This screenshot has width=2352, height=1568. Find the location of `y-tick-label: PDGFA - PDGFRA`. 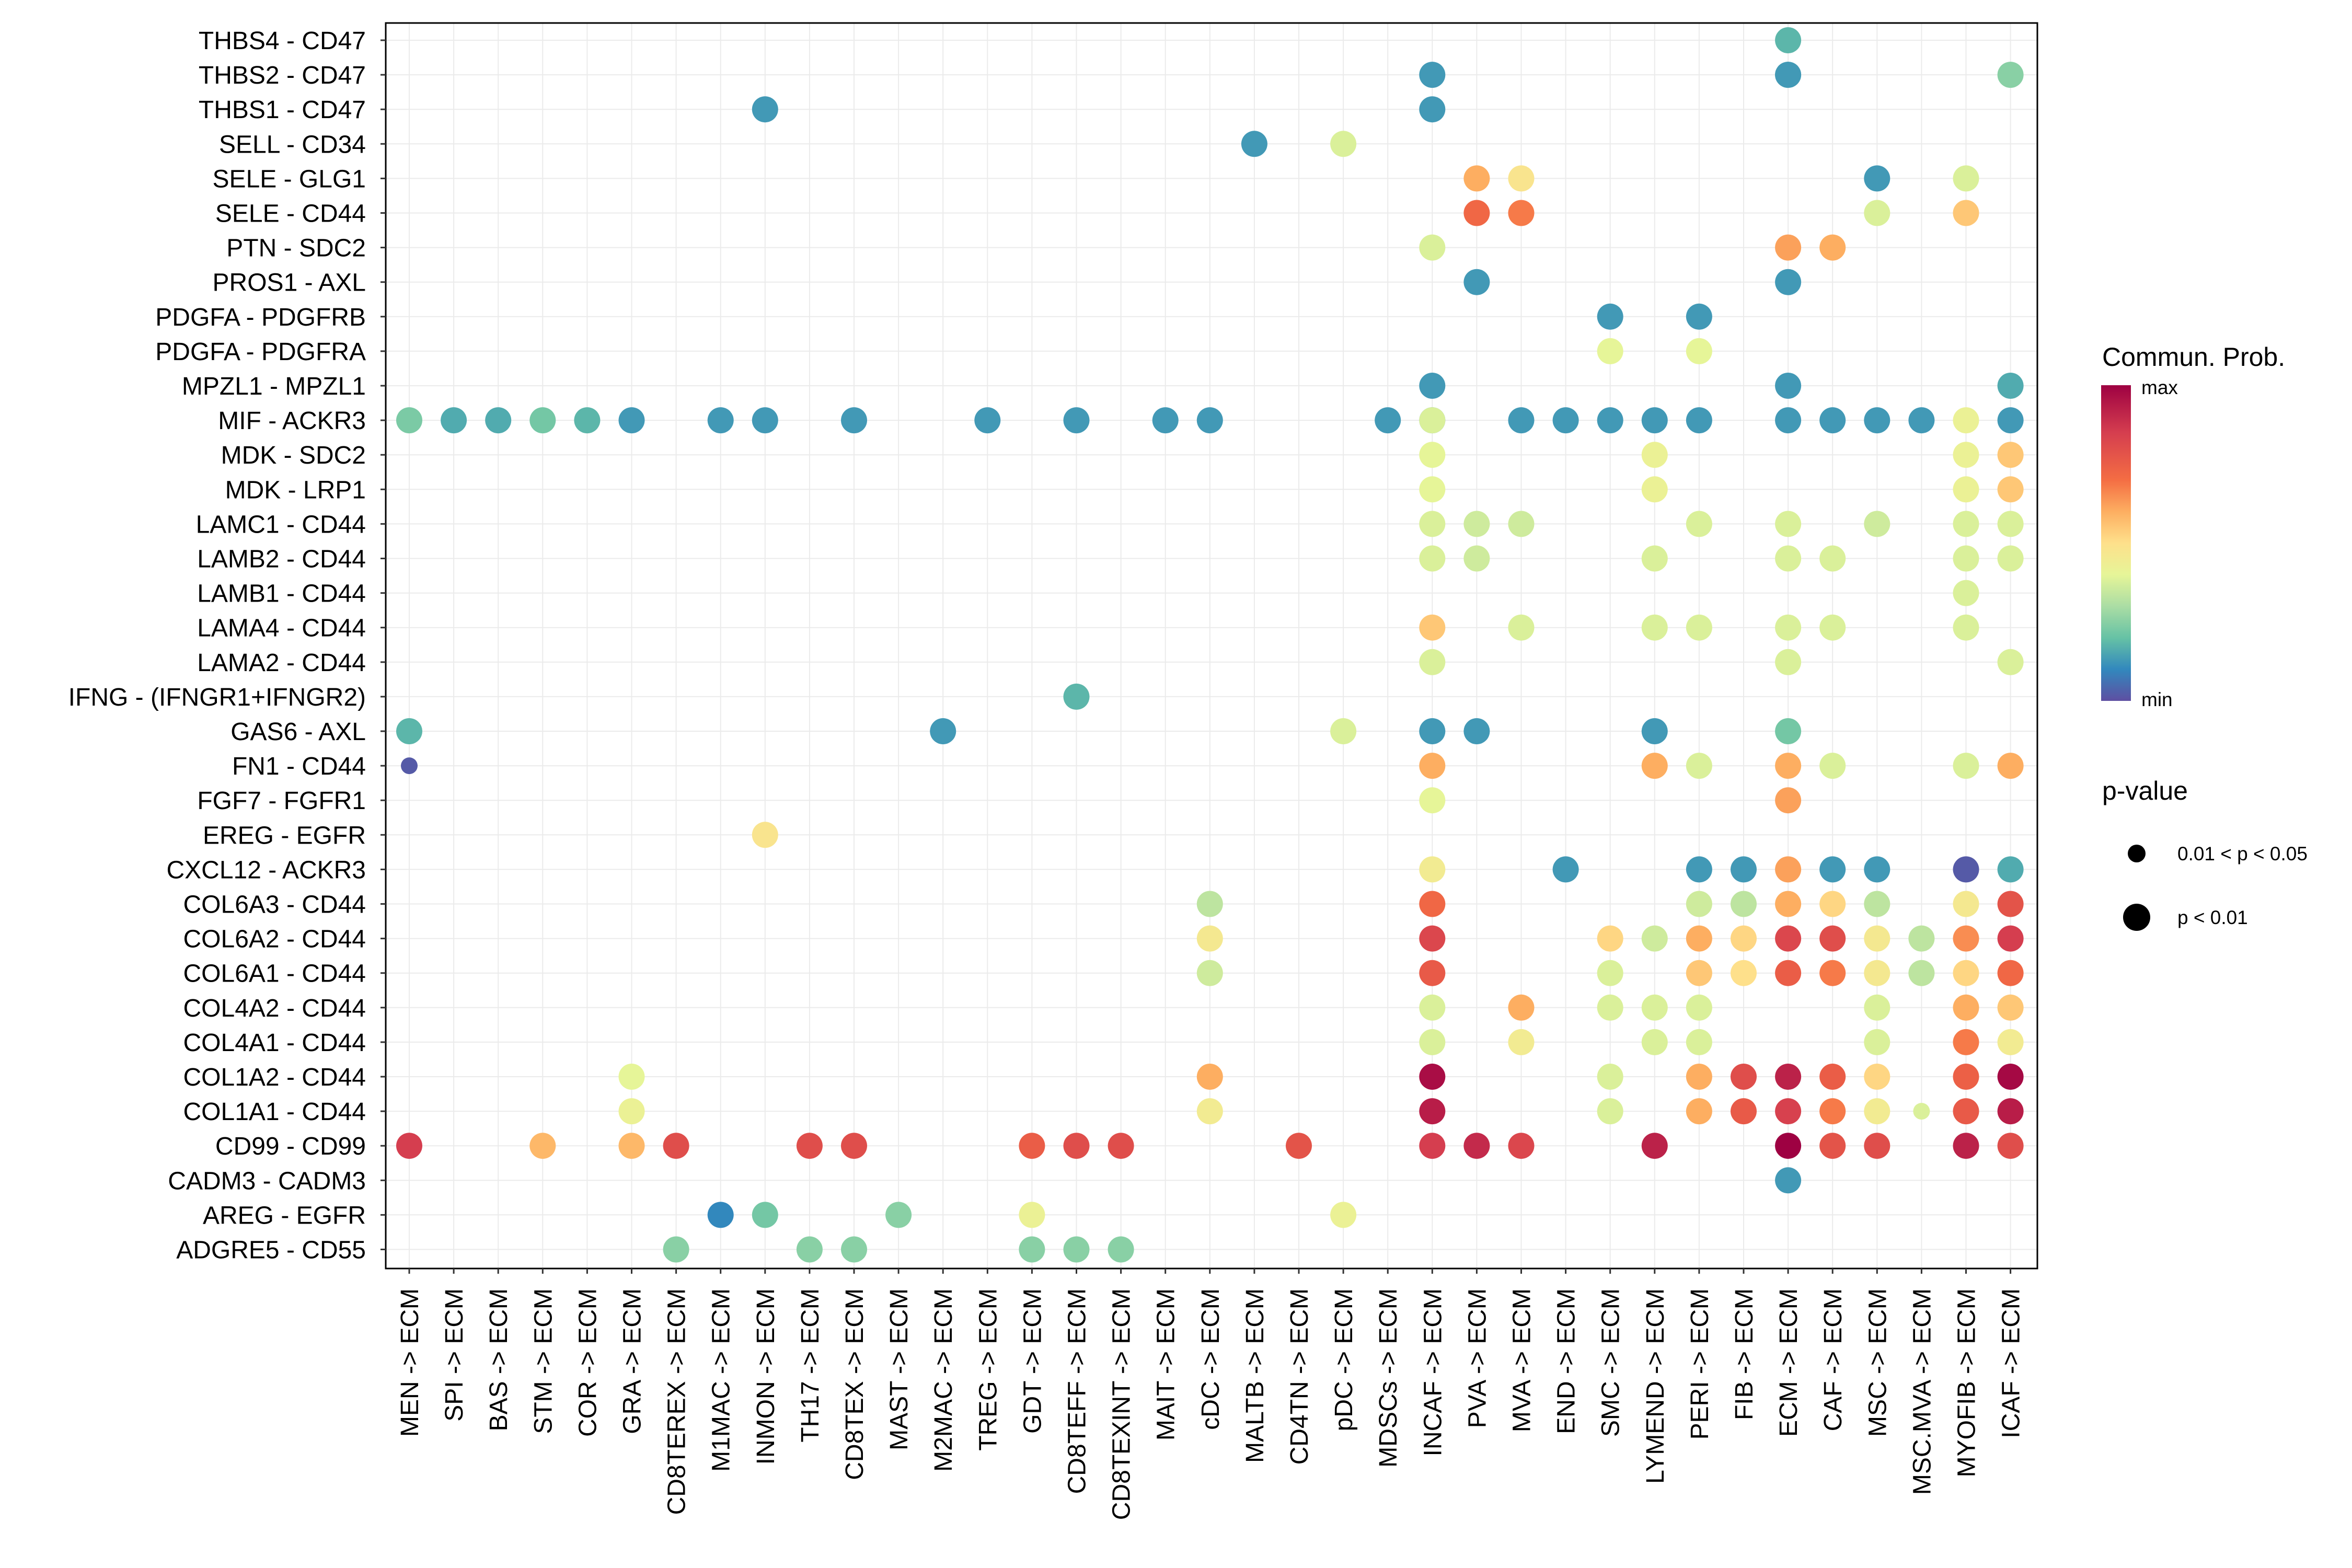

y-tick-label: PDGFA - PDGFRA is located at coordinates (260, 352).